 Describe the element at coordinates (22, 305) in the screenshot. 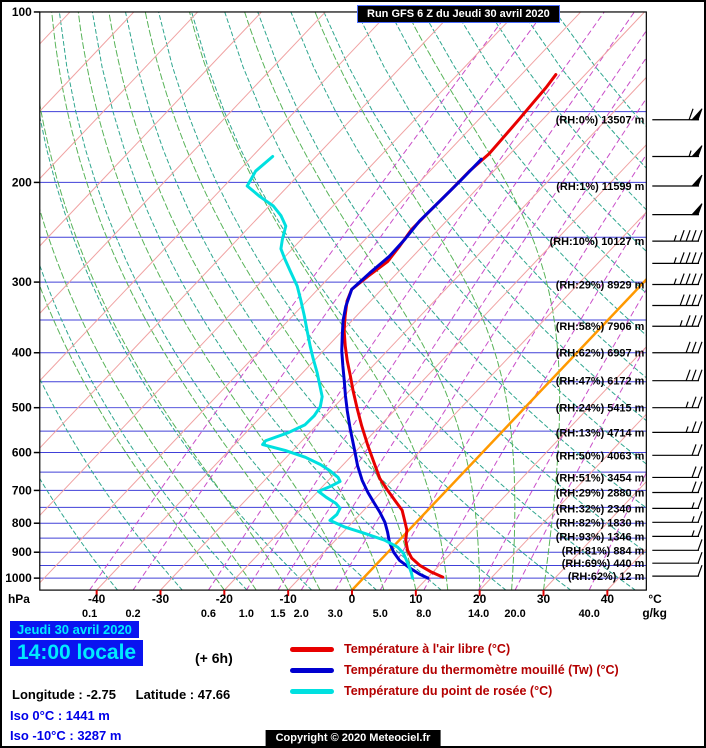

I see `pressure-axis: 100 200 300 400 500 600 700 800 900 1000 hPa` at that location.